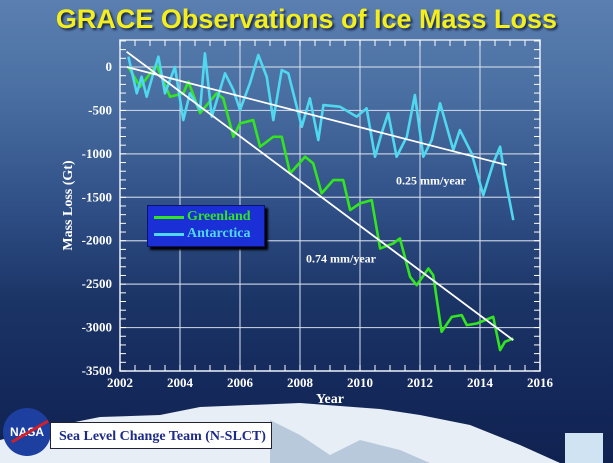  I want to click on x-tick-label: 2002, so click(120, 382).